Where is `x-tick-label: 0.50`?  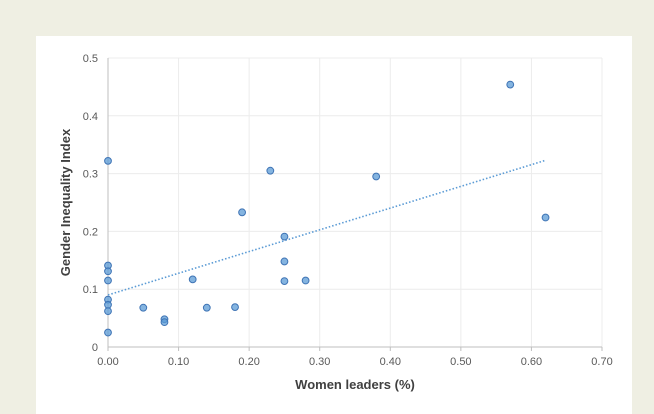
x-tick-label: 0.50 is located at coordinates (460, 362).